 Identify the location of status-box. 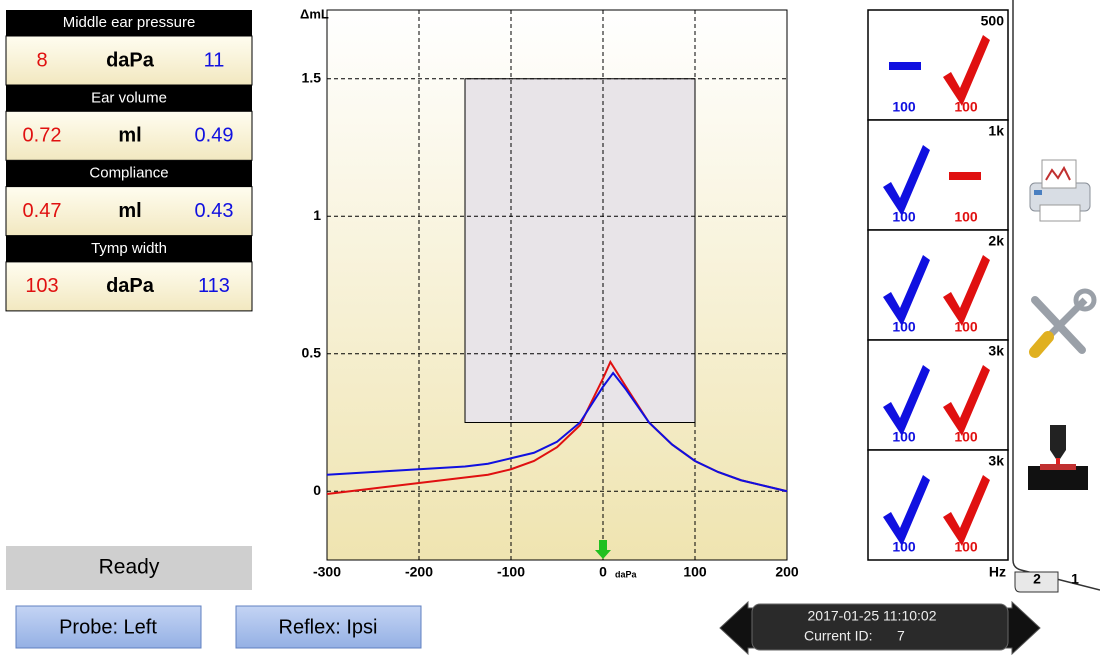
(129, 568).